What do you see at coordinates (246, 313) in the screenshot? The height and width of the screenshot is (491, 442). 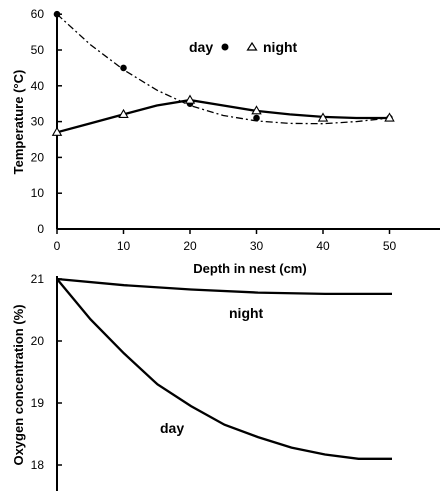 I see `night-oxygen-label: night` at bounding box center [246, 313].